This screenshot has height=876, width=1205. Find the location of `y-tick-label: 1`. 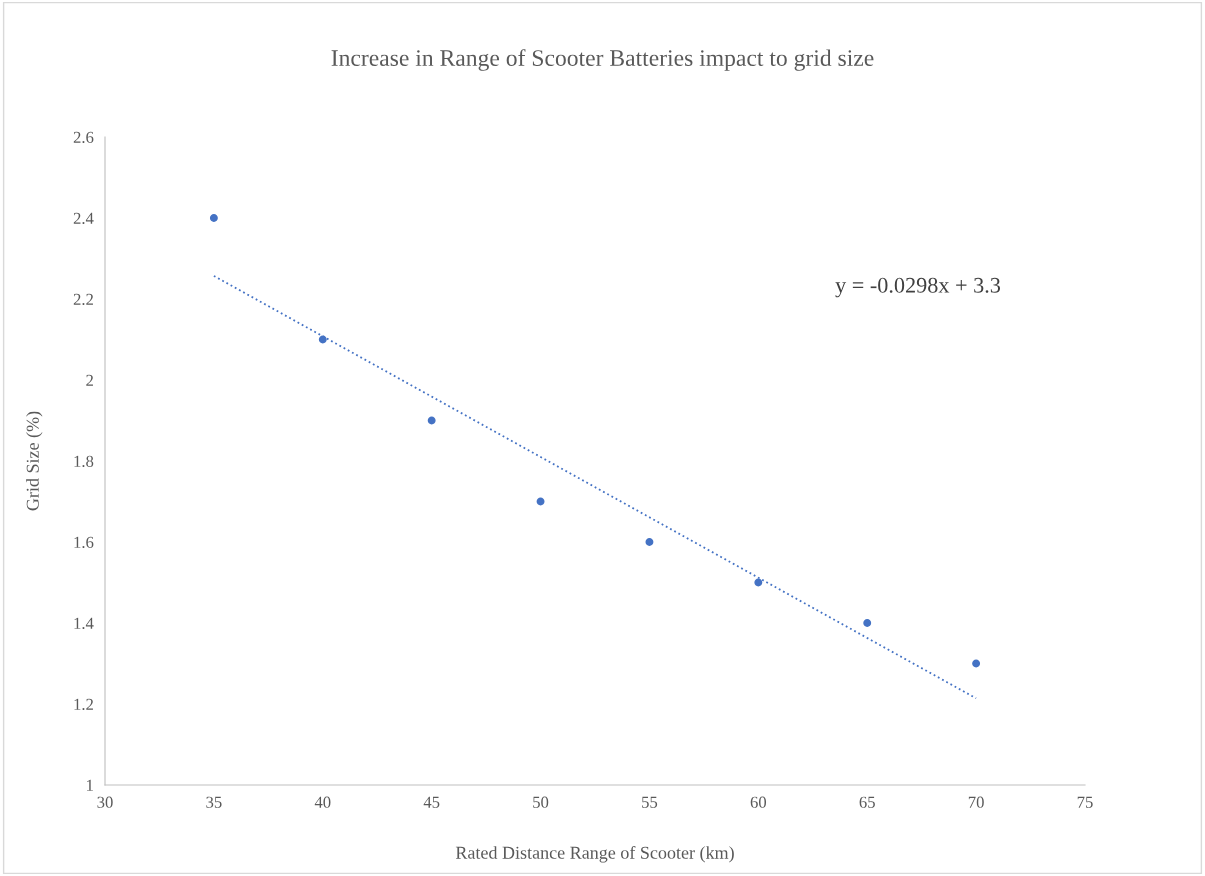

y-tick-label: 1 is located at coordinates (90, 785).